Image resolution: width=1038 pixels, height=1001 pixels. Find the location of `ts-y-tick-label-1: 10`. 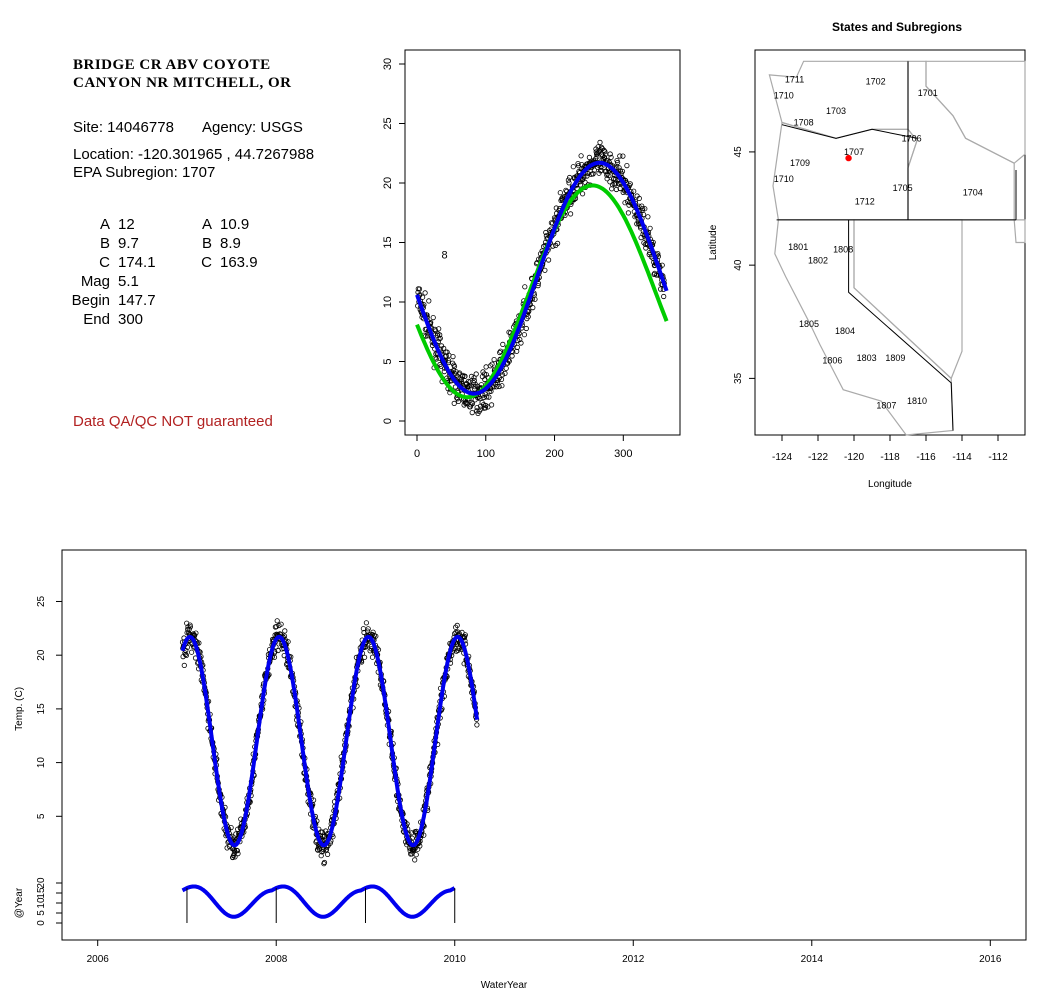

ts-y-tick-label-1: 10 is located at coordinates (41, 763).